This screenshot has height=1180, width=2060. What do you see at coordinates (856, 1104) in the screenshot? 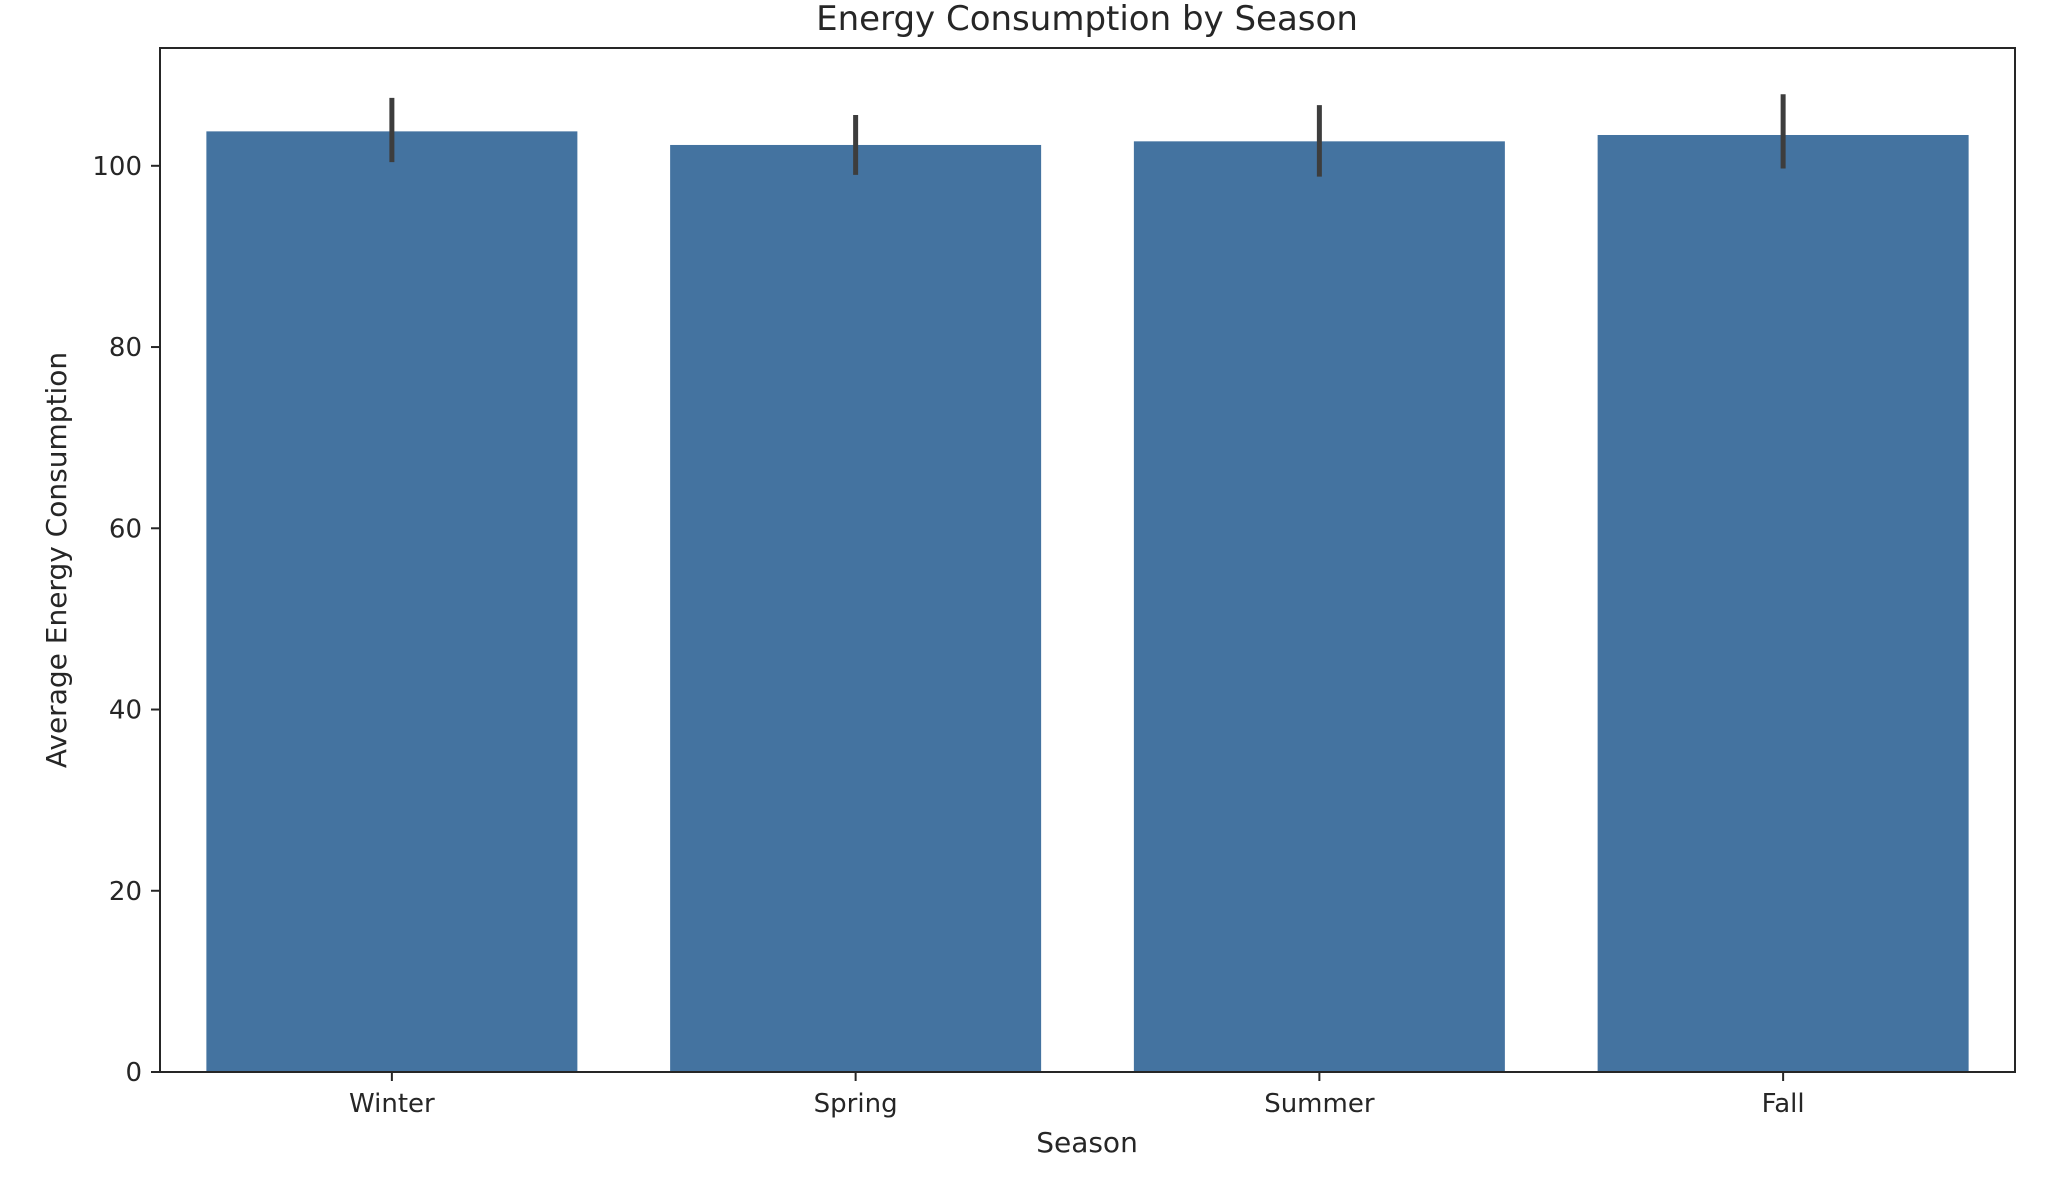
I see `x-tick-label: Spring` at bounding box center [856, 1104].